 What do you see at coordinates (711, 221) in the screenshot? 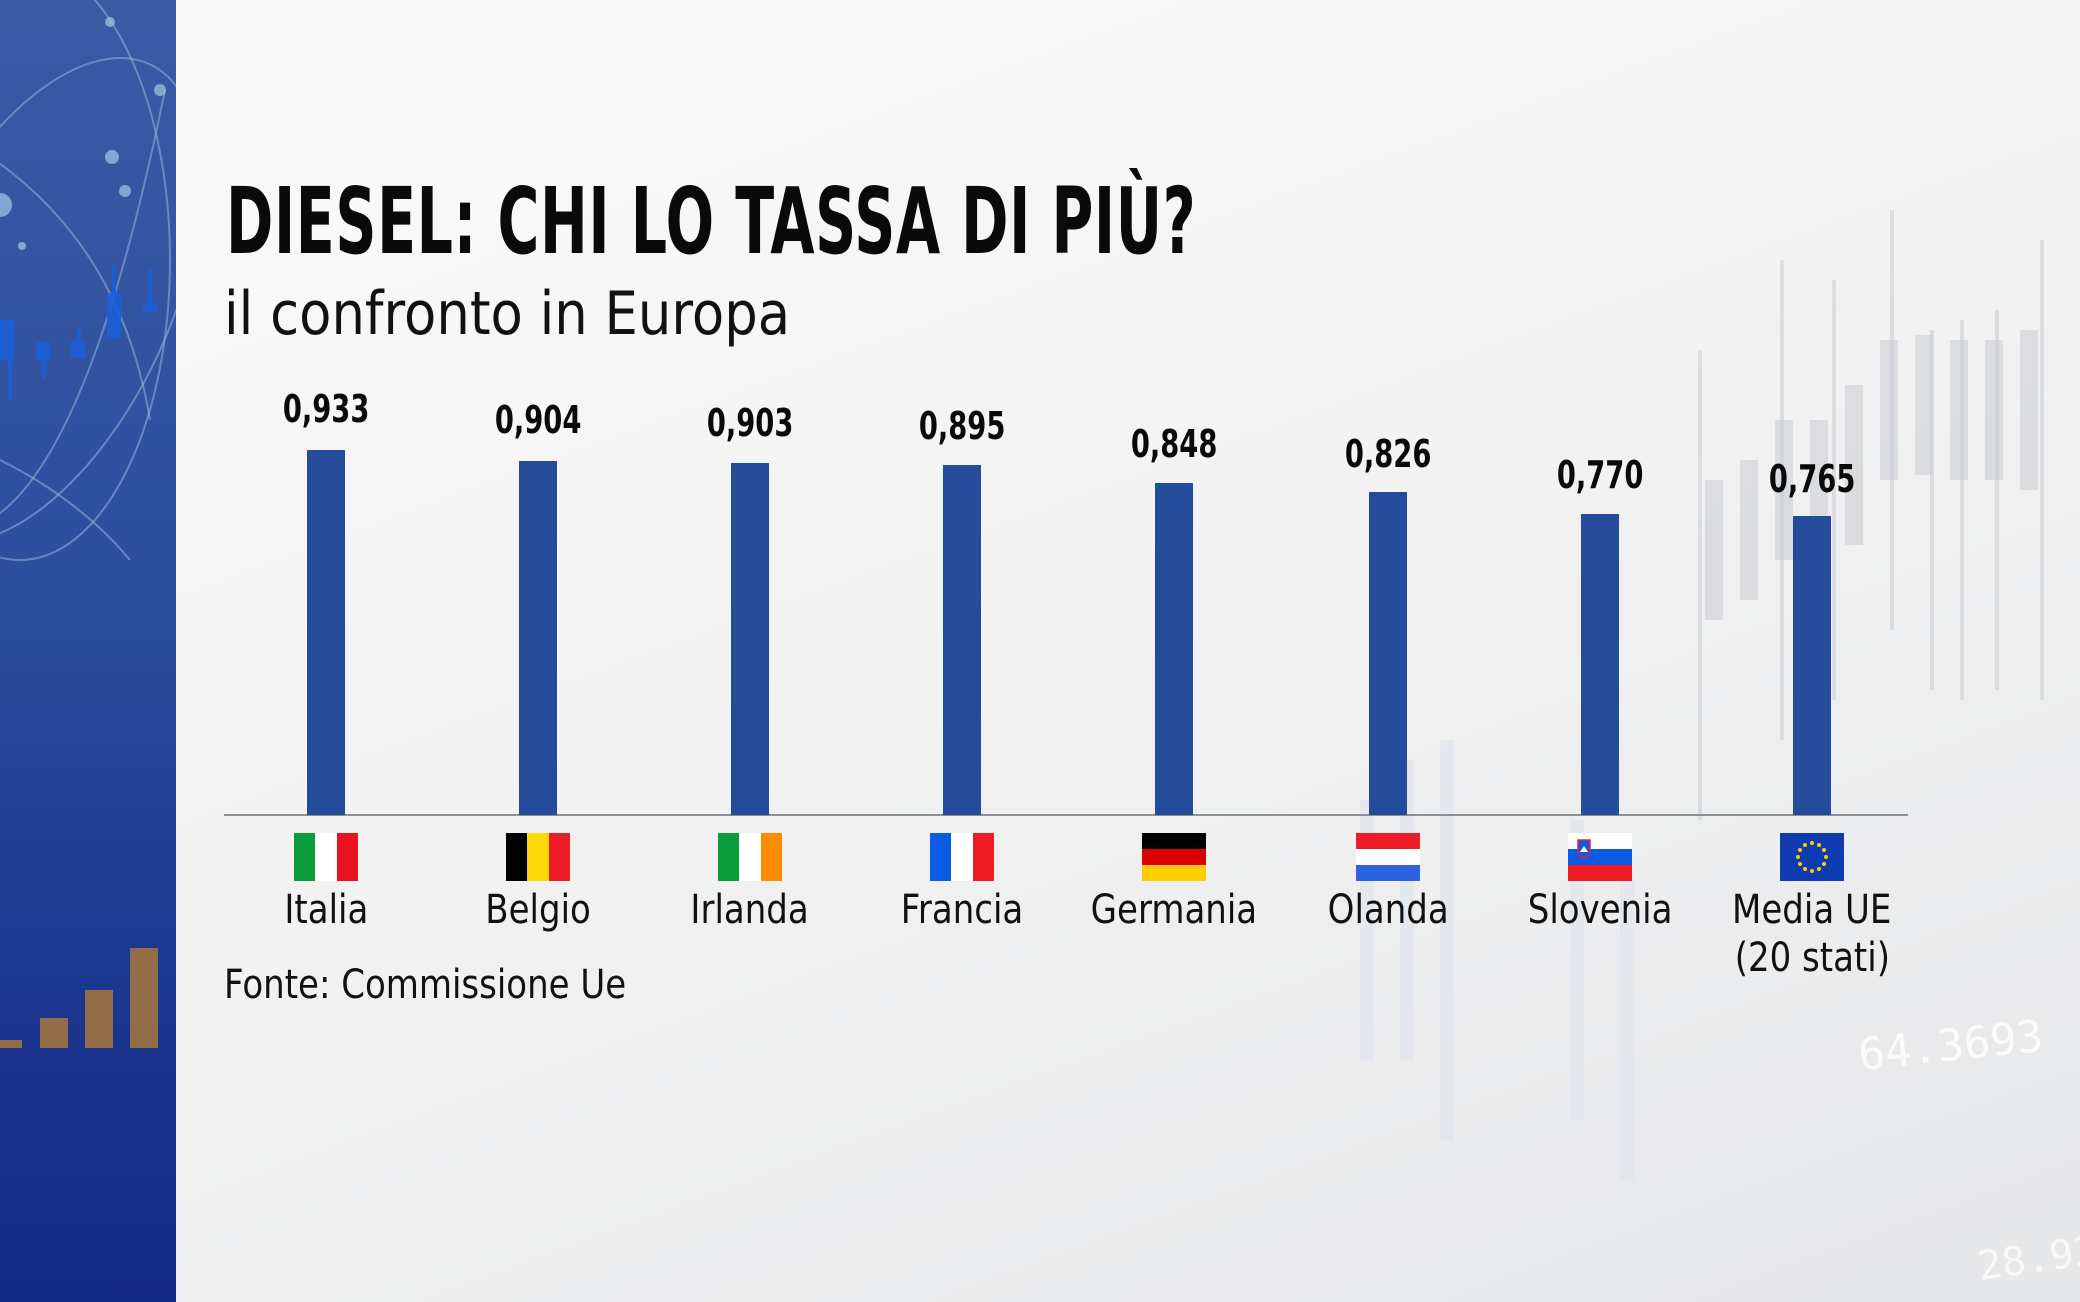
I see `page-title: DIESEL: CHI LO TASSA DI PIÙ?` at bounding box center [711, 221].